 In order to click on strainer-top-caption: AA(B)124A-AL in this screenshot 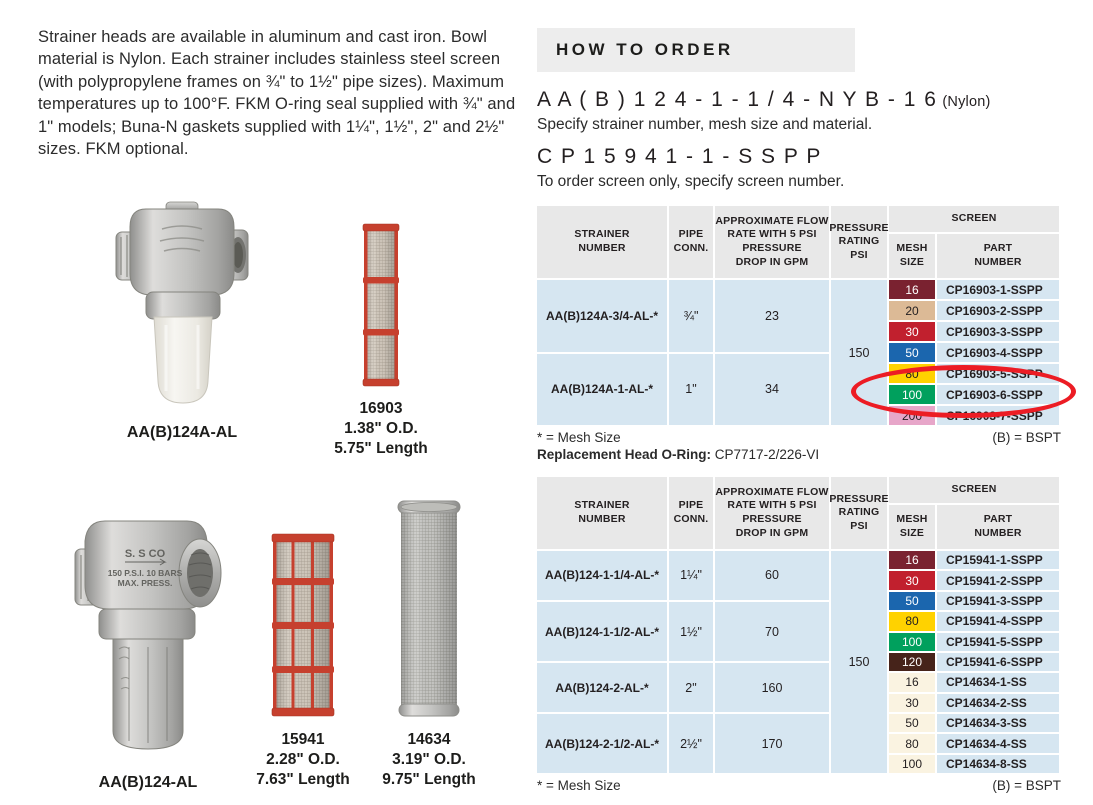, I will do `click(182, 432)`.